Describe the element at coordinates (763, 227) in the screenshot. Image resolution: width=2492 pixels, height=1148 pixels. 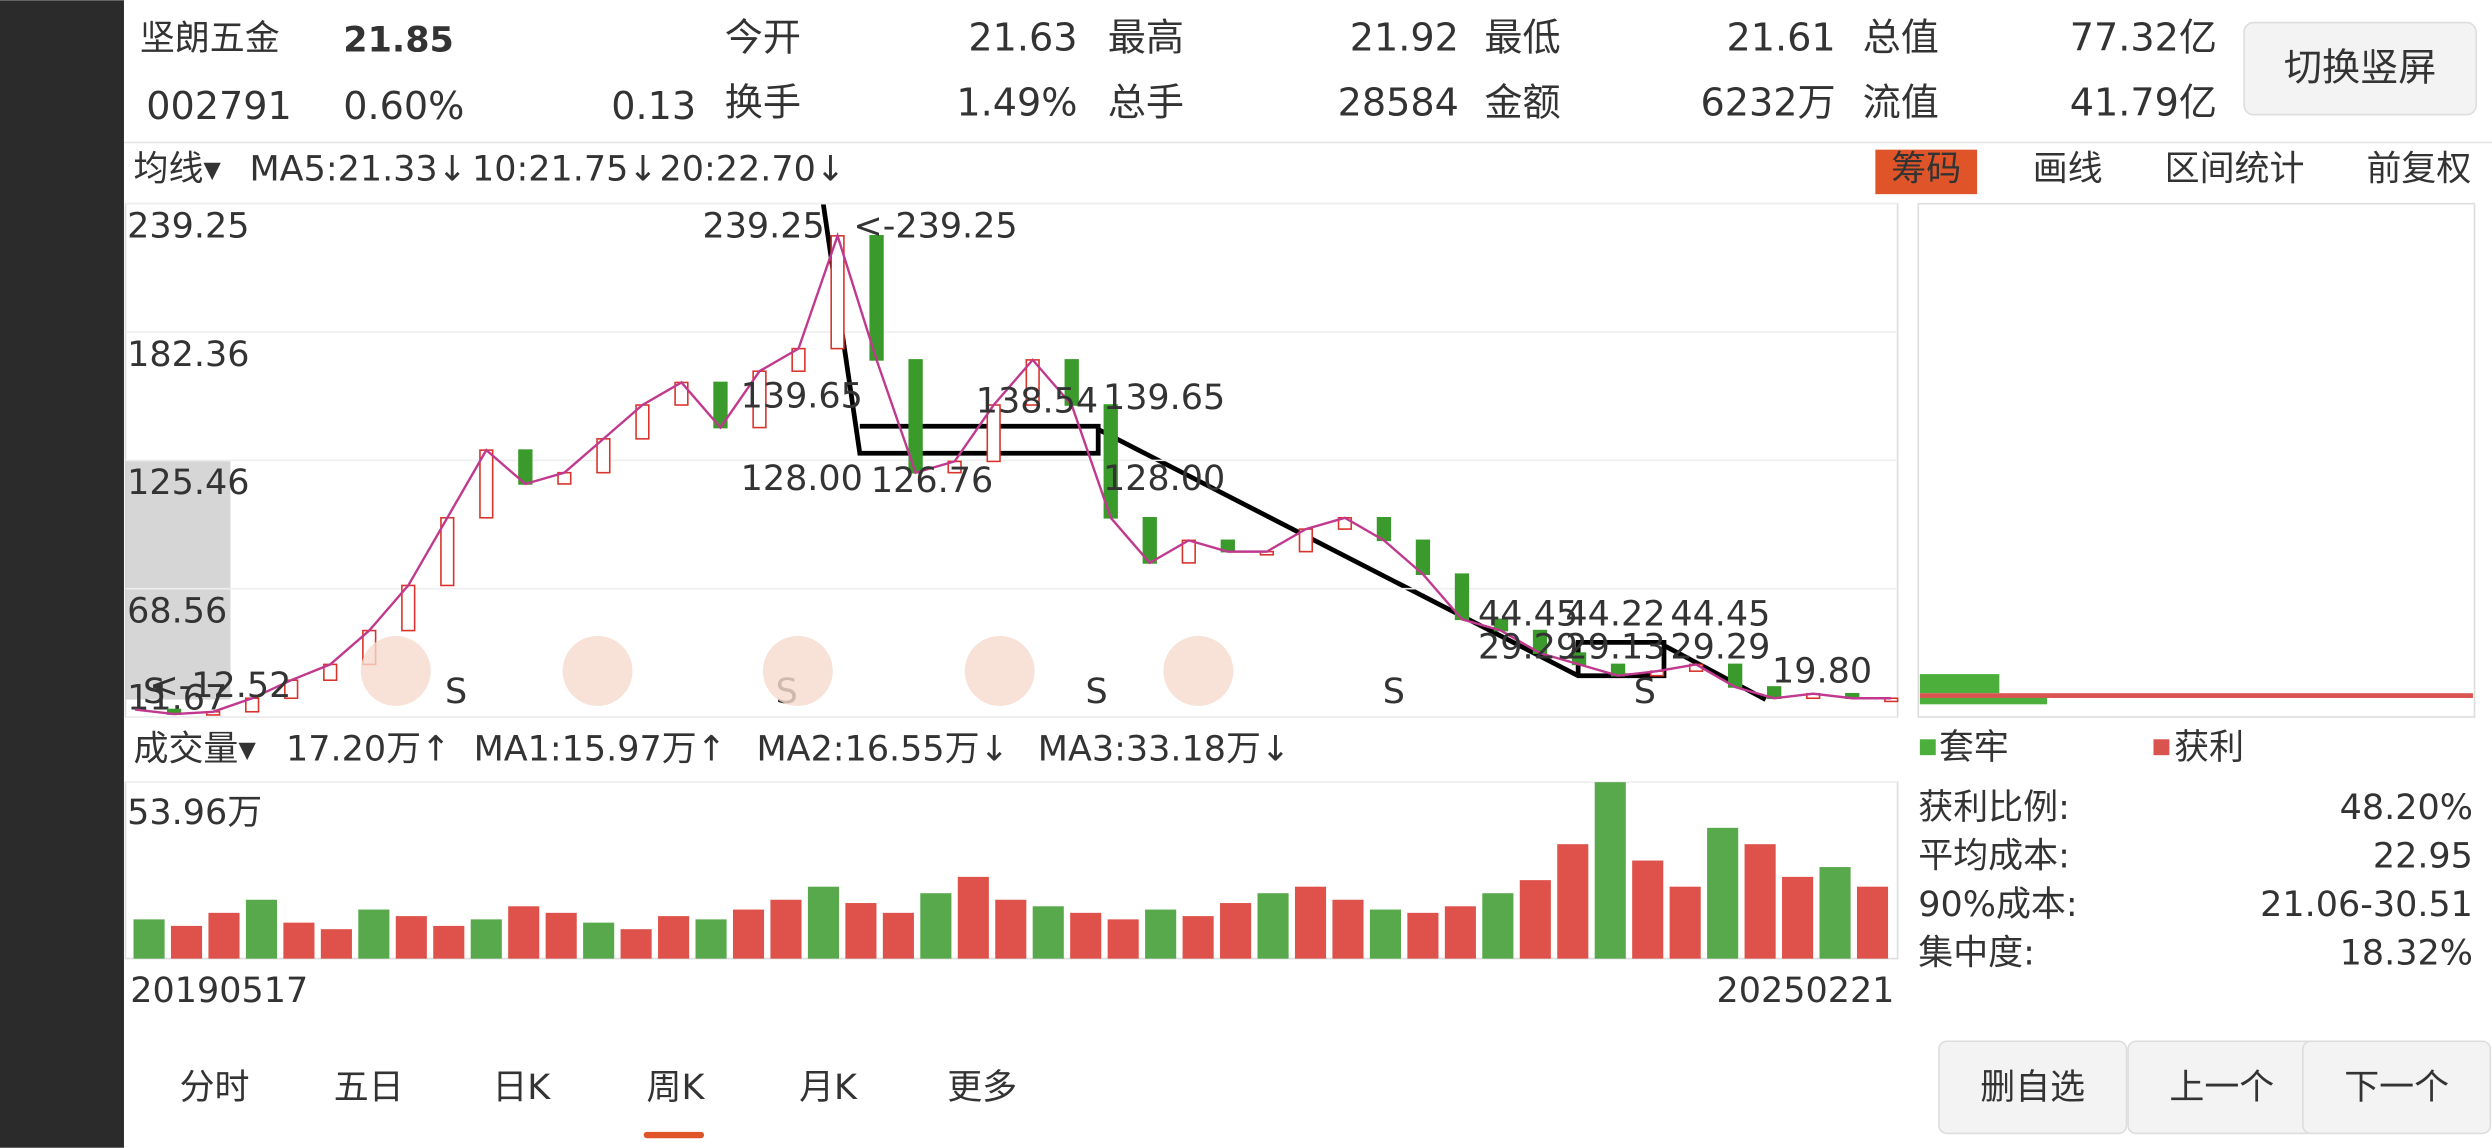
I see `annotation: 239.25` at that location.